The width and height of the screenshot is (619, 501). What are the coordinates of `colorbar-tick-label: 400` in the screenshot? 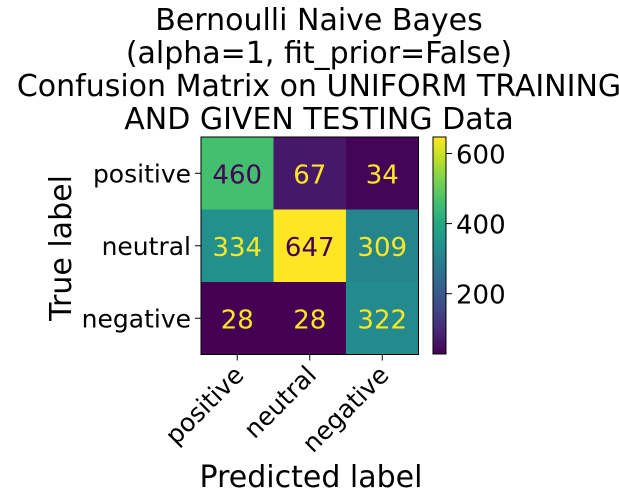 It's located at (481, 226).